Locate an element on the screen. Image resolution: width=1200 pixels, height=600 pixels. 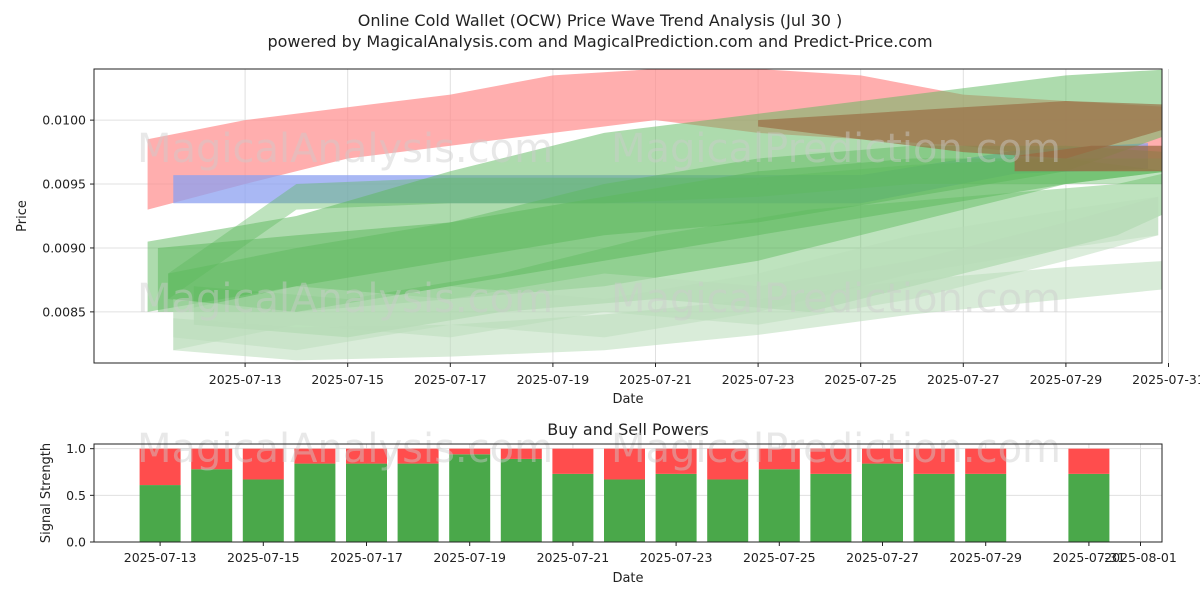
band-brown-short-band is located at coordinates (1088, 158).